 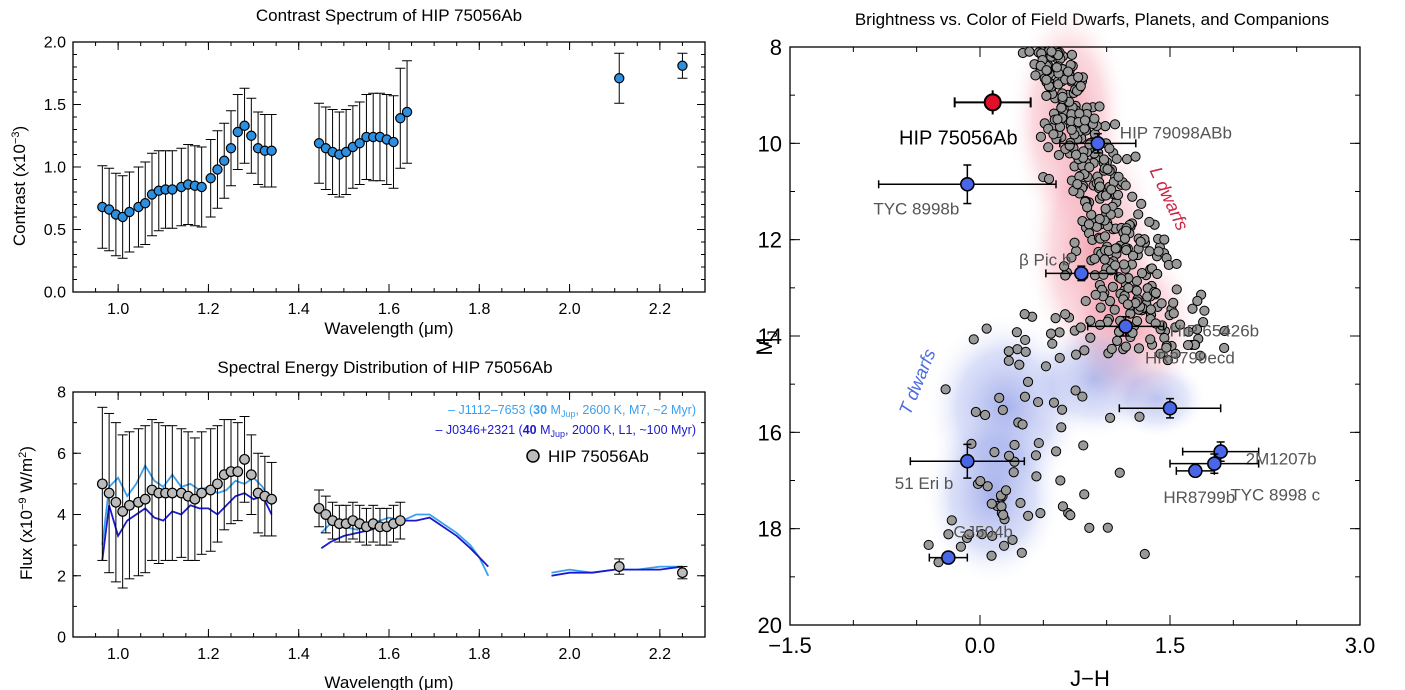 I want to click on x-tick-label: 1.5, so click(x=1170, y=645).